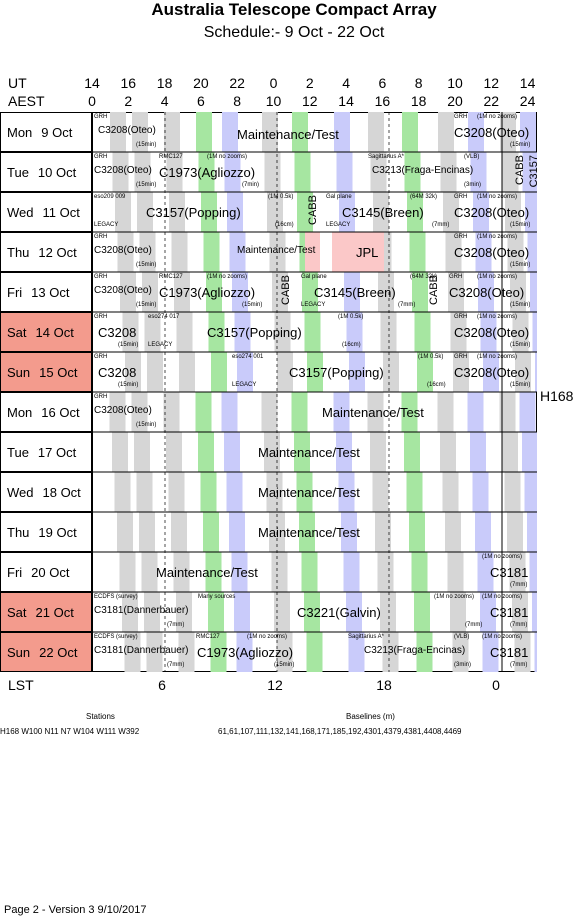 The height and width of the screenshot is (919, 588). I want to click on day-label-9: Wed 18 Oct, so click(46, 492).